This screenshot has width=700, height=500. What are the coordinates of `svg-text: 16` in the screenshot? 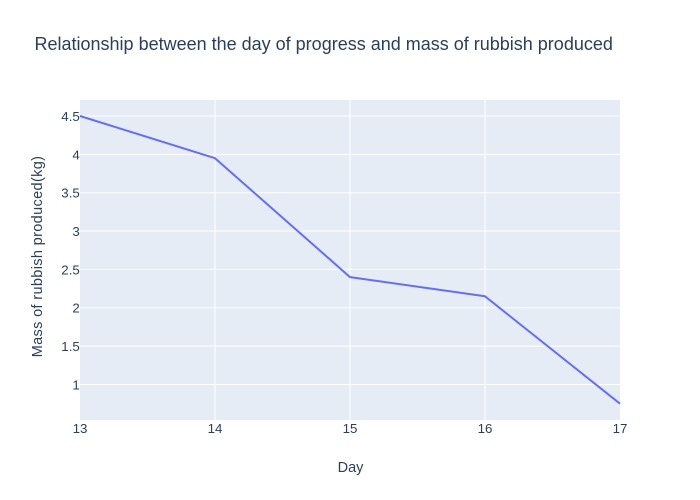 It's located at (485, 428).